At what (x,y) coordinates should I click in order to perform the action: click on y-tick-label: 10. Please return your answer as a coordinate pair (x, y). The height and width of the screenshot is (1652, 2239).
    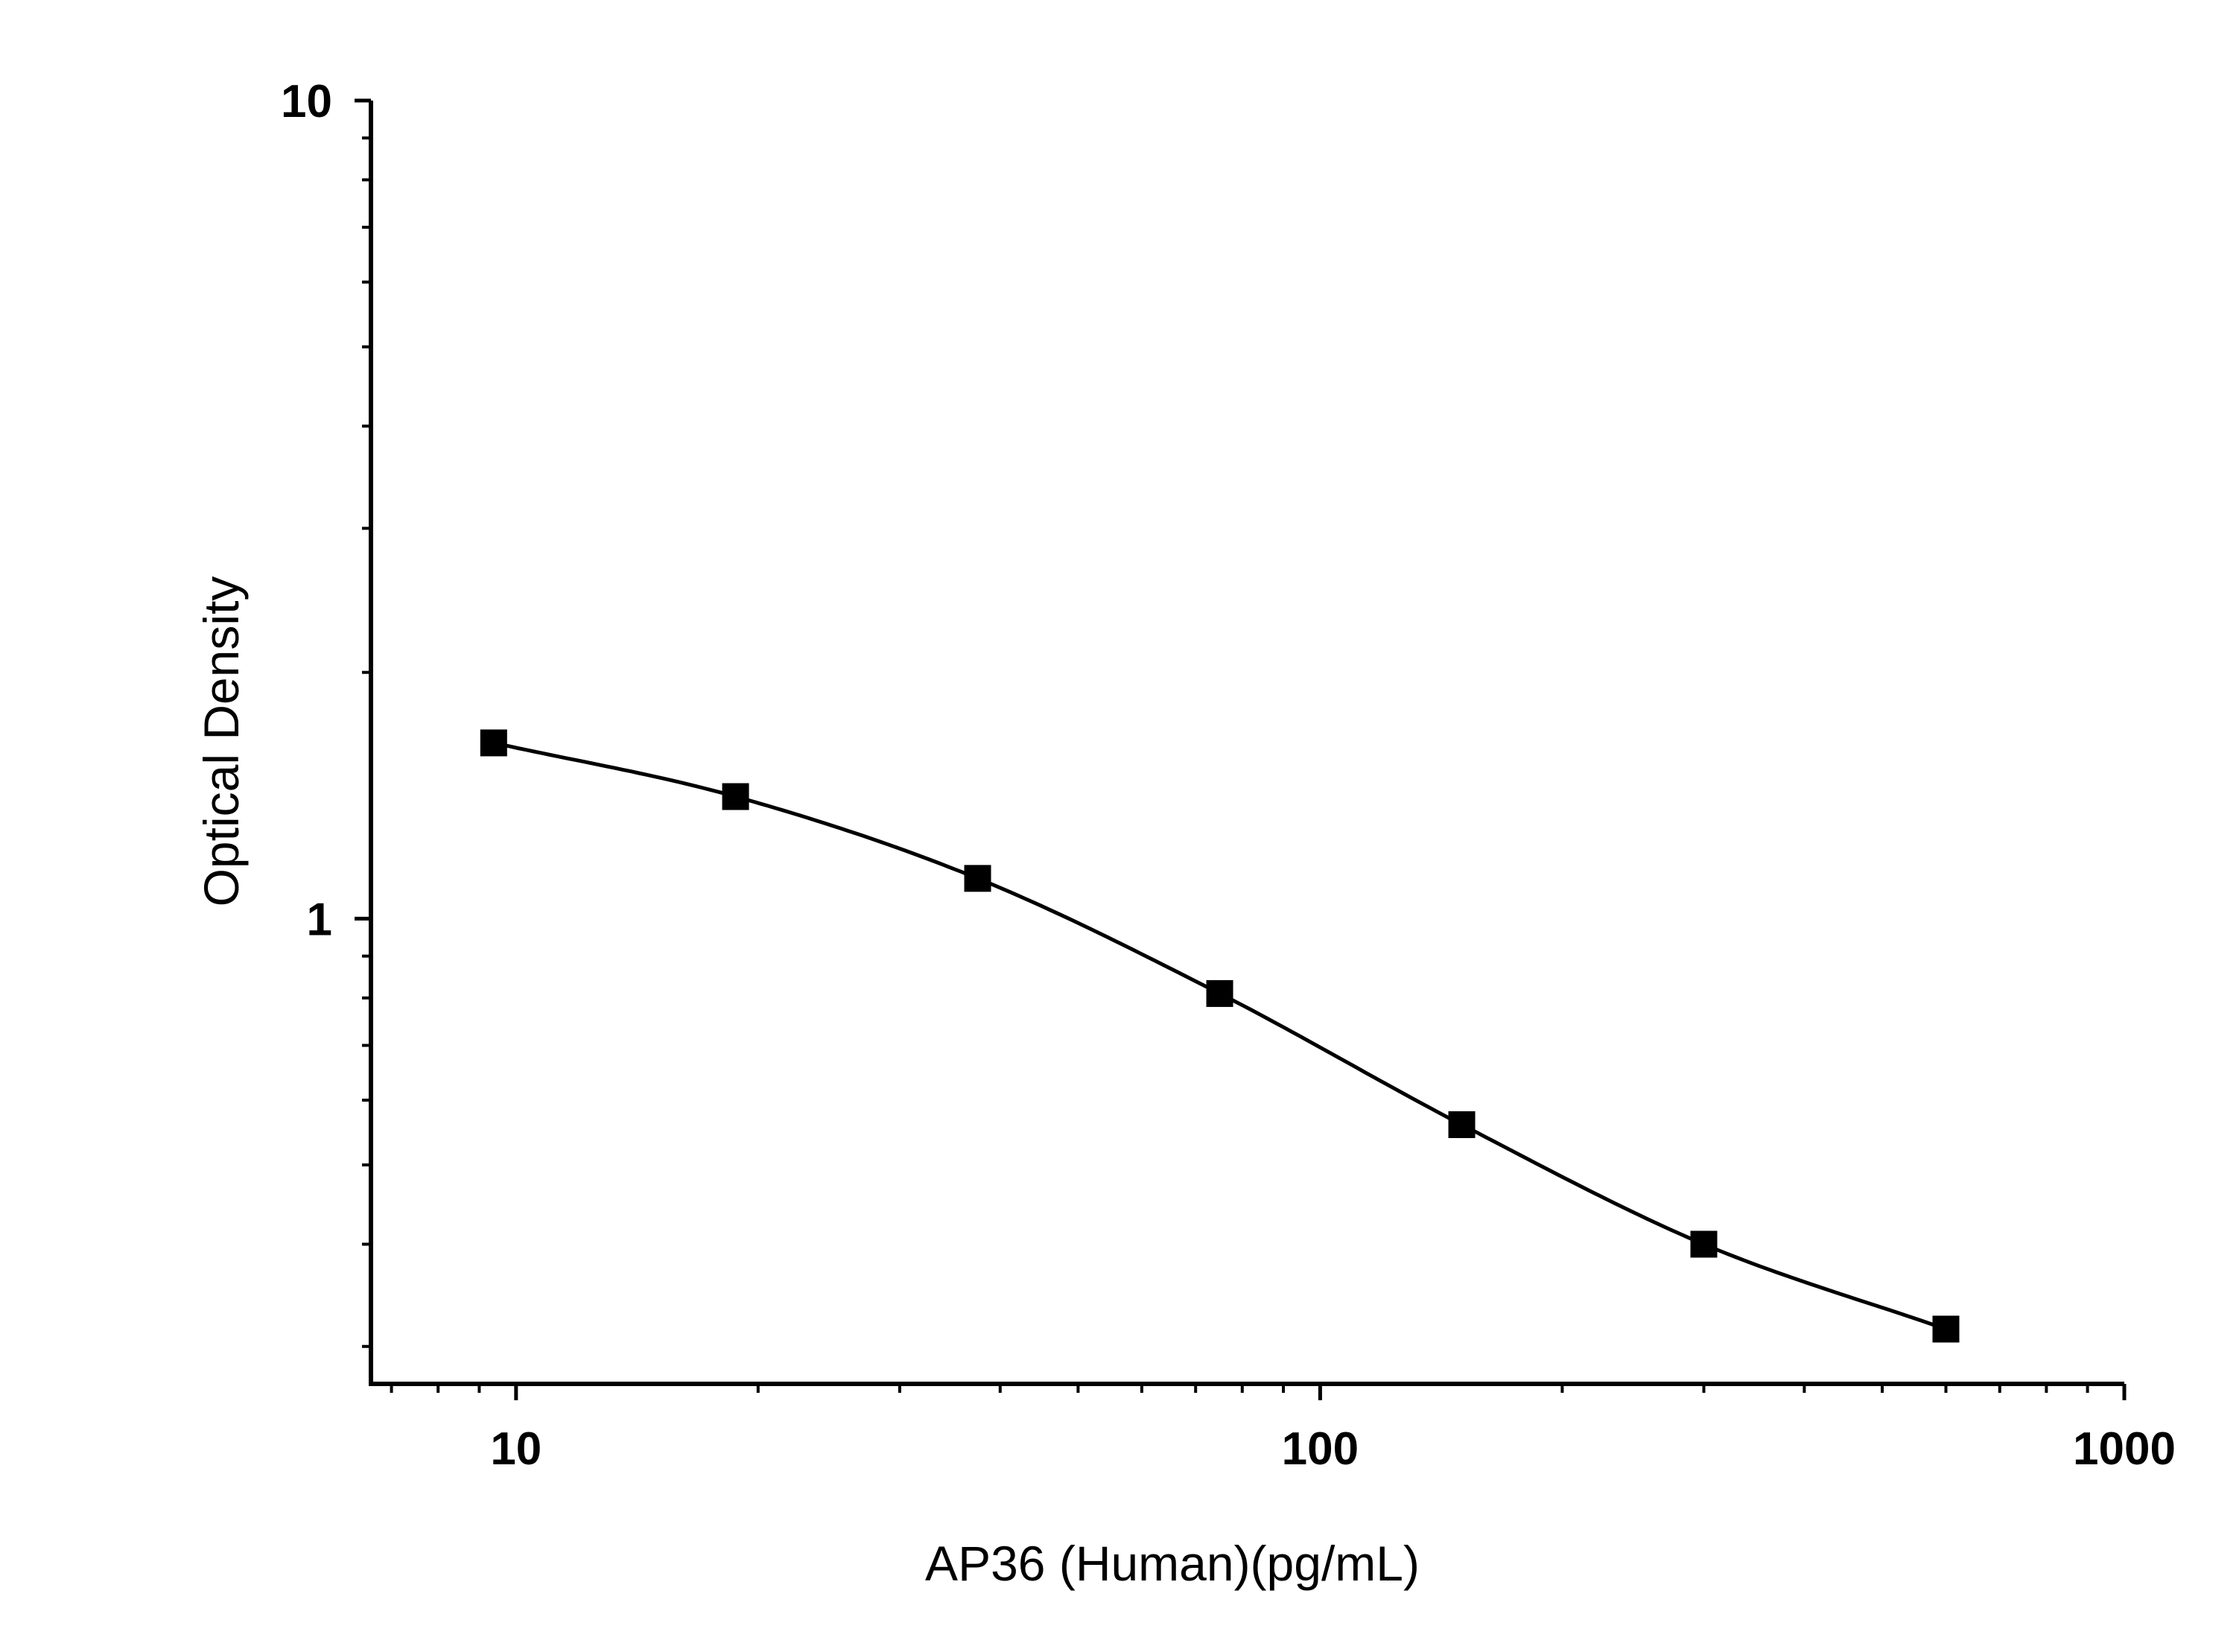
    Looking at the image, I should click on (306, 101).